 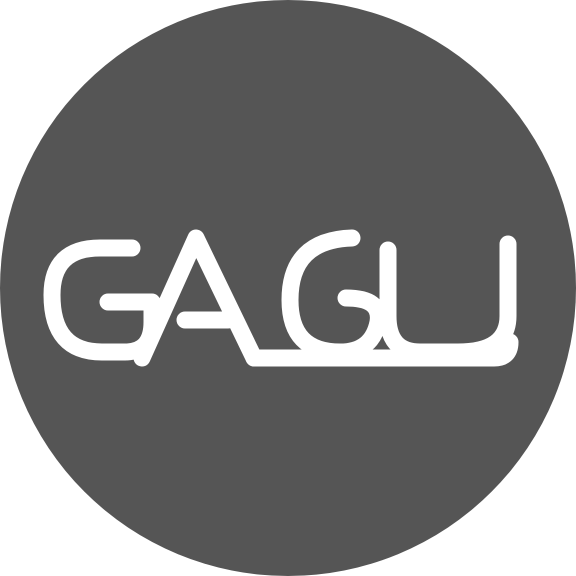 What do you see at coordinates (334, 295) in the screenshot?
I see `letter-g-second` at bounding box center [334, 295].